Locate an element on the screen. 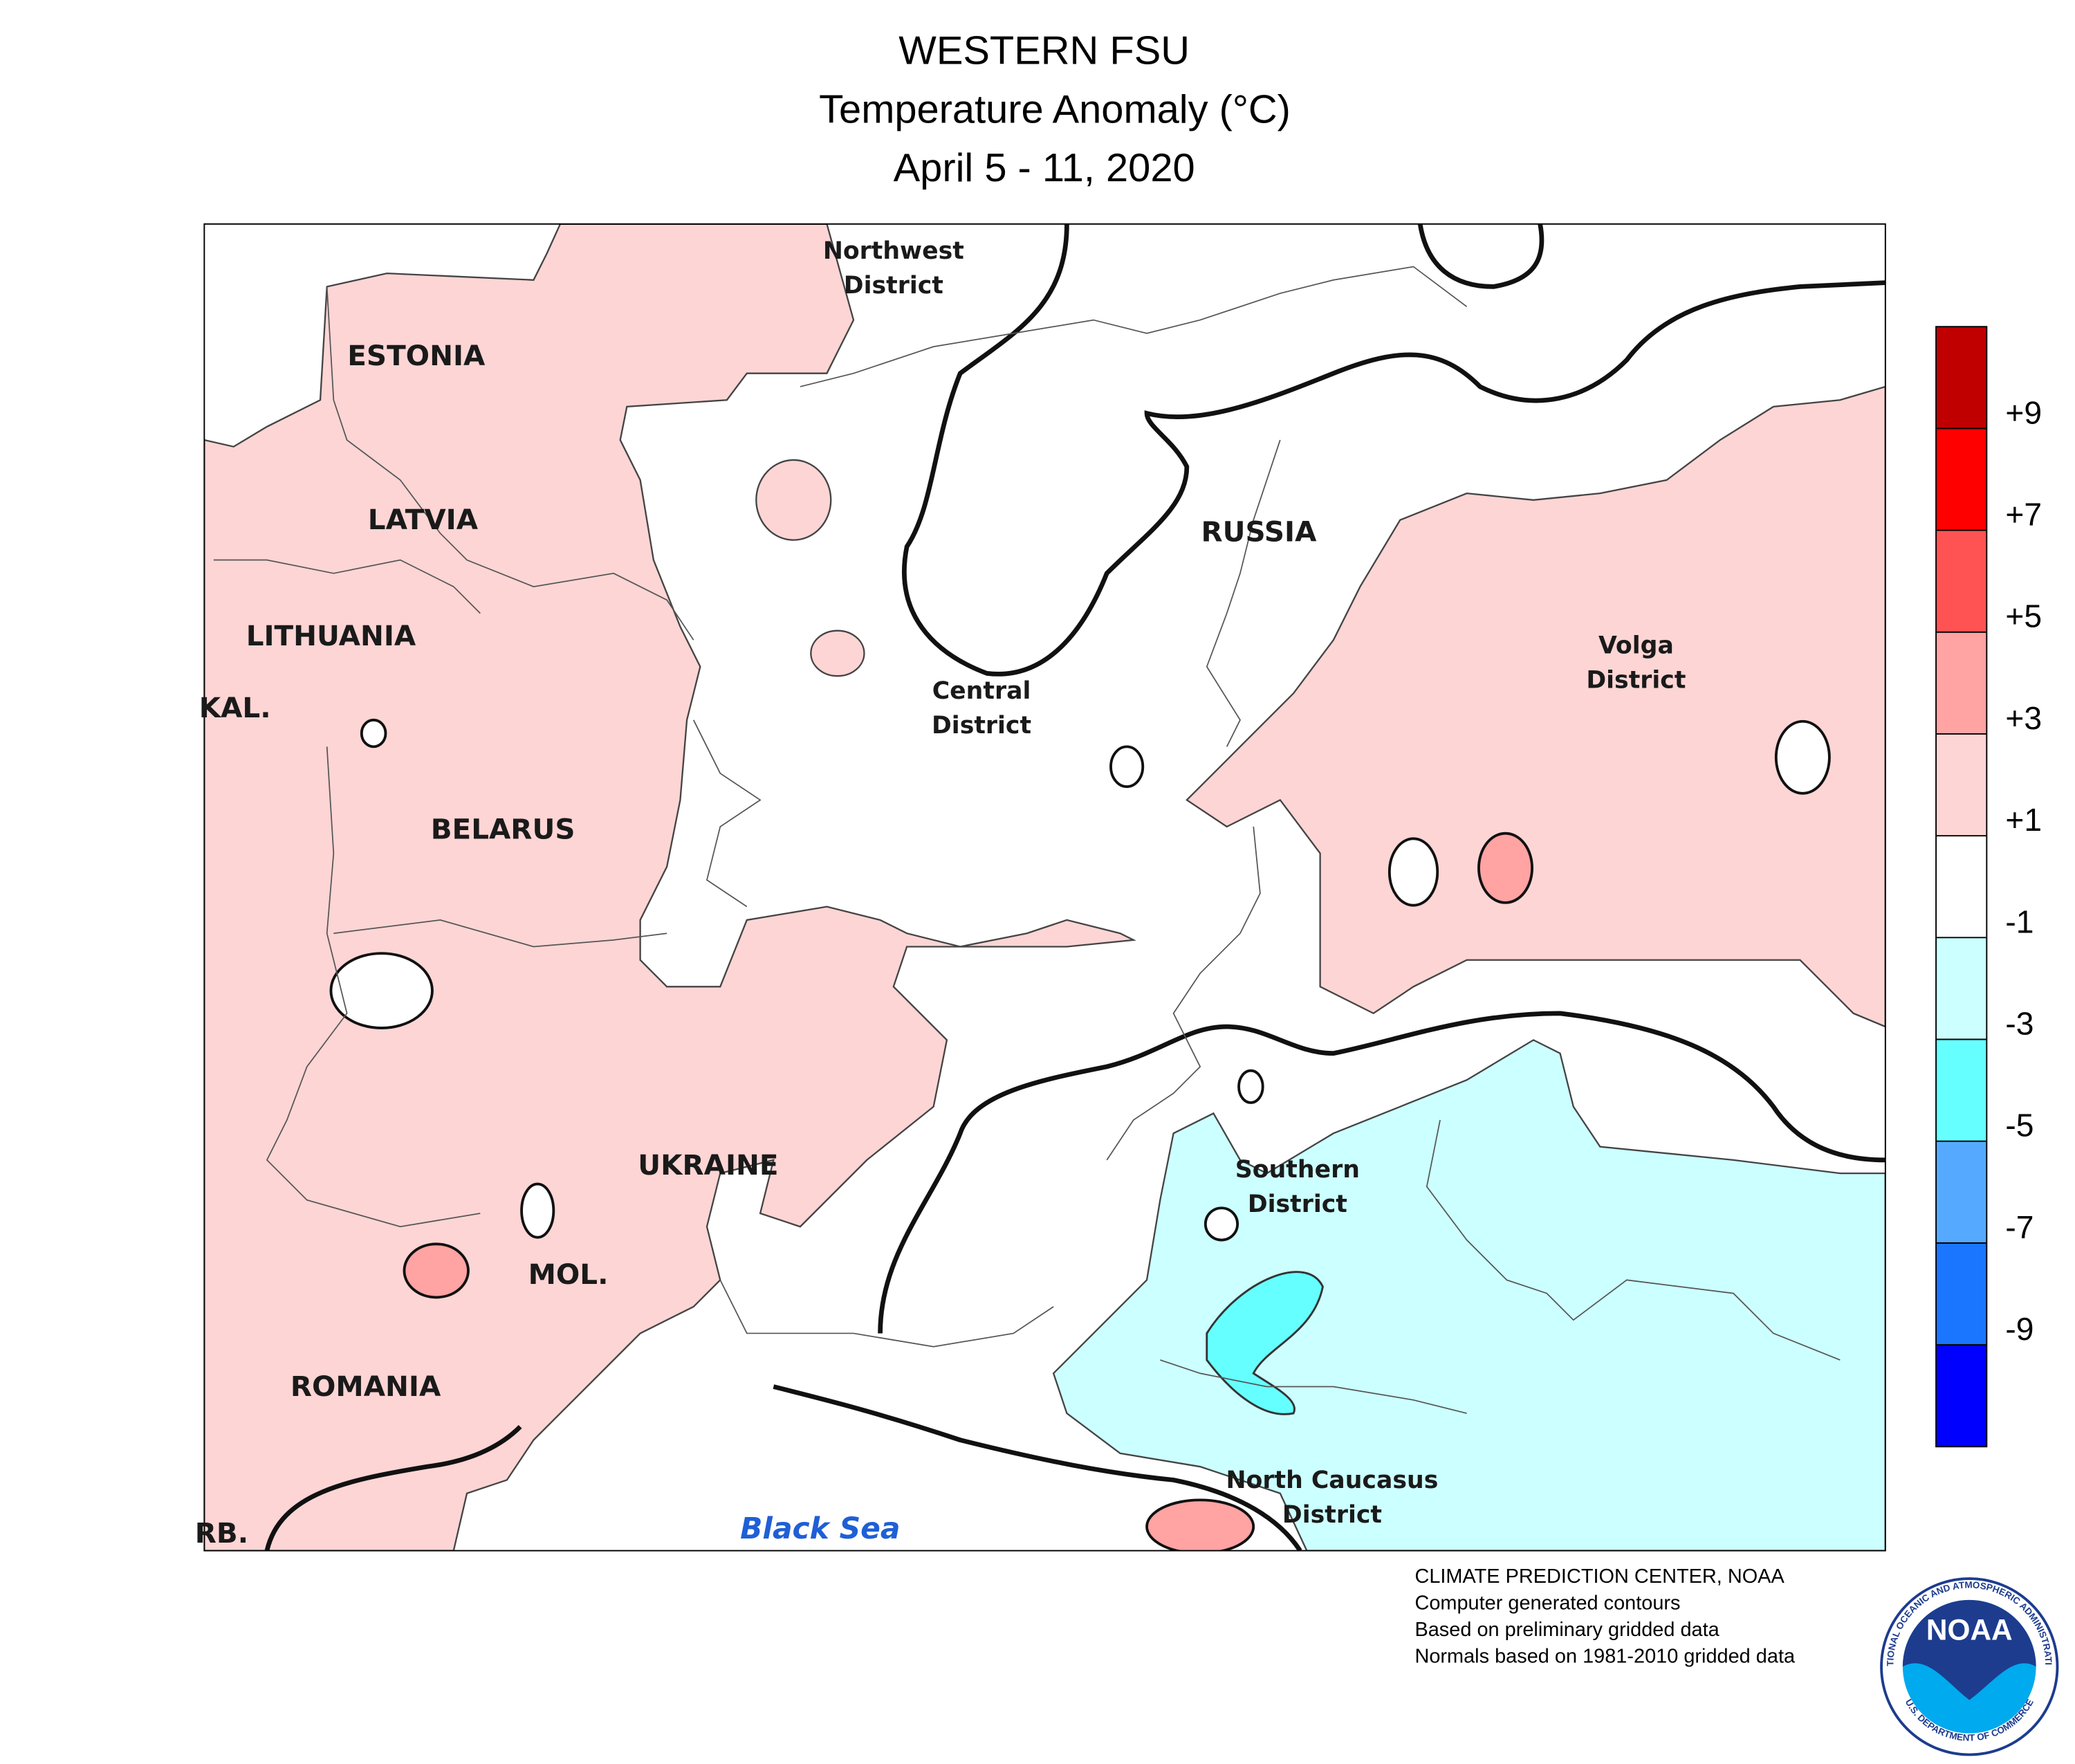 The width and height of the screenshot is (2075, 1764). legend-frame is located at coordinates (1961, 887).